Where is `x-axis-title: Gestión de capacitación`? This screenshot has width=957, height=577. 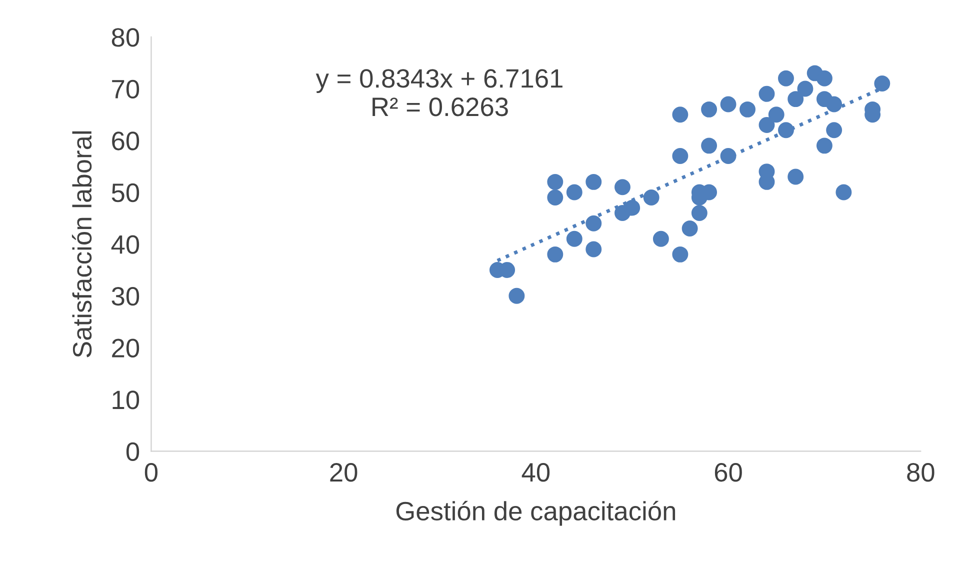
x-axis-title: Gestión de capacitación is located at coordinates (536, 513).